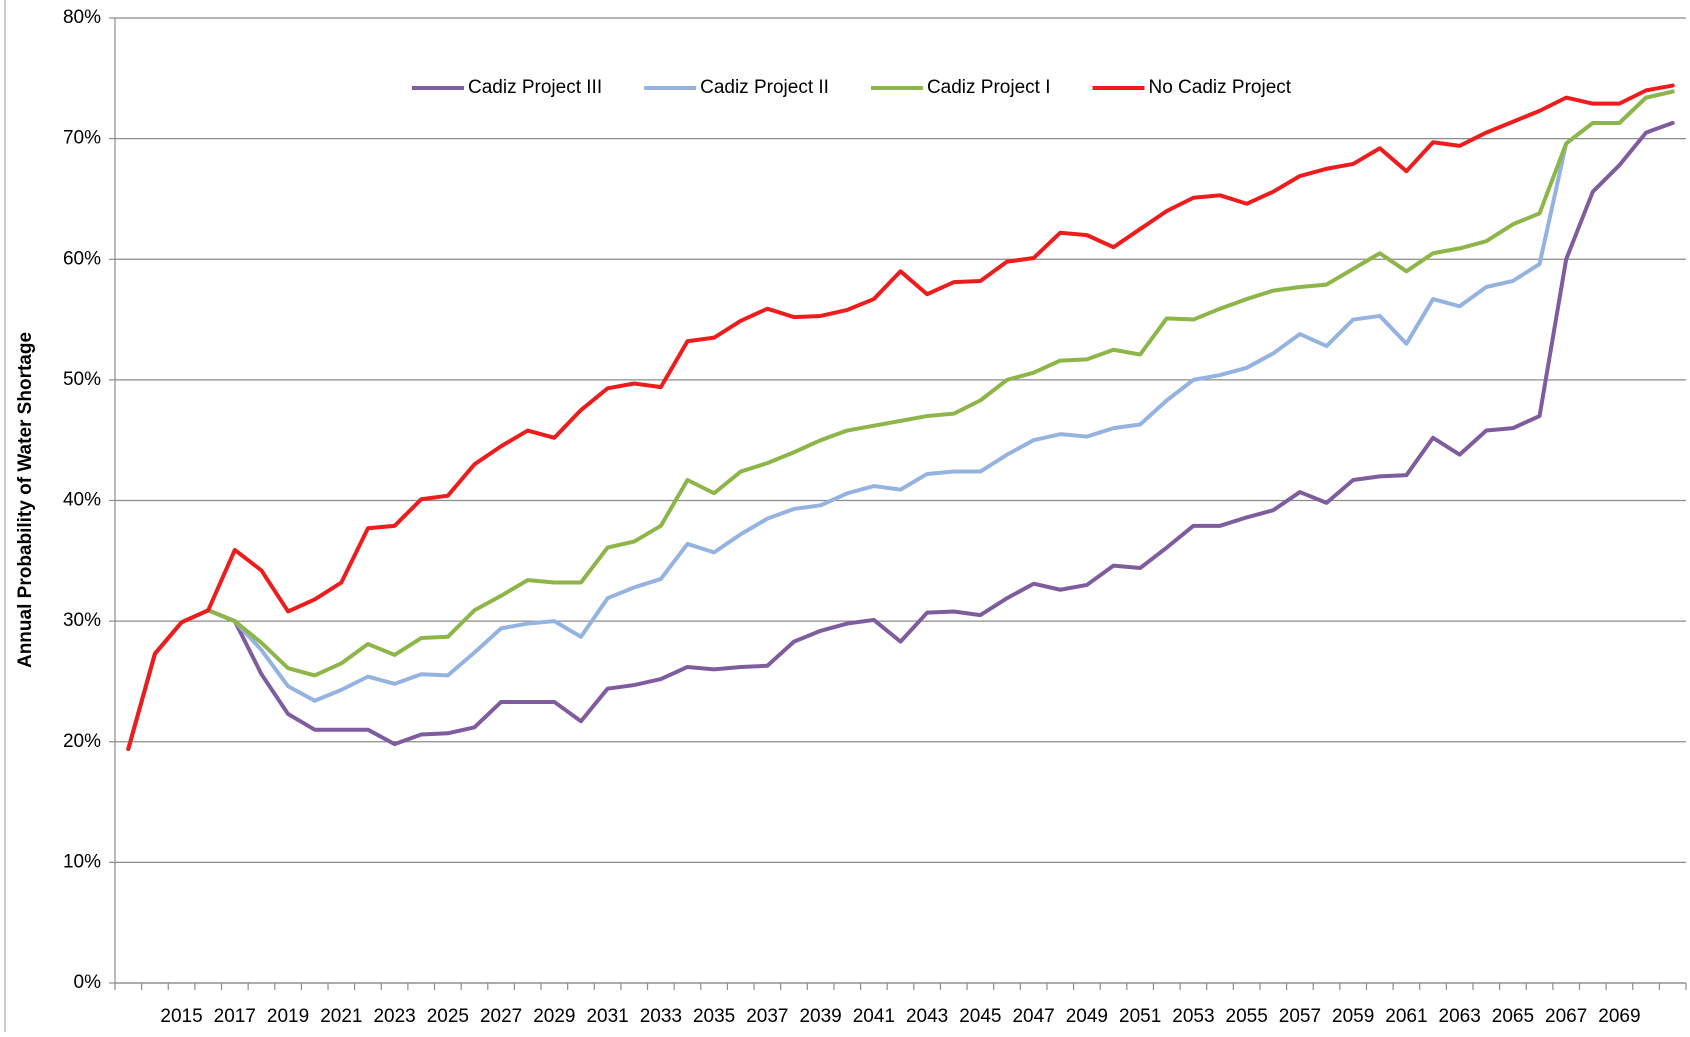 This screenshot has height=1037, width=1690. Describe the element at coordinates (82, 379) in the screenshot. I see `y-tick-label: 50%` at that location.